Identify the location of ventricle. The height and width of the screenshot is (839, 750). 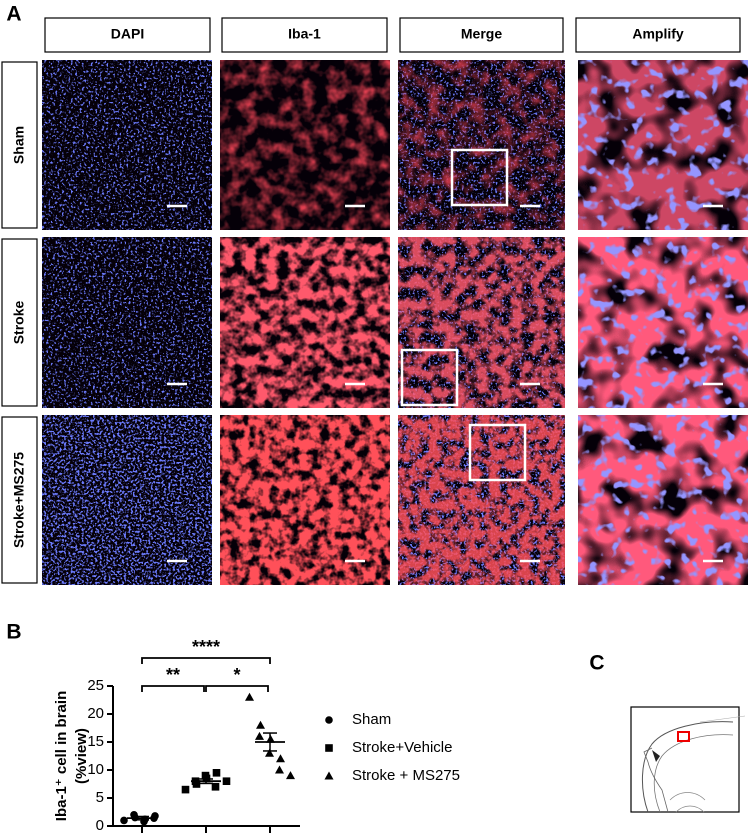
(656, 780).